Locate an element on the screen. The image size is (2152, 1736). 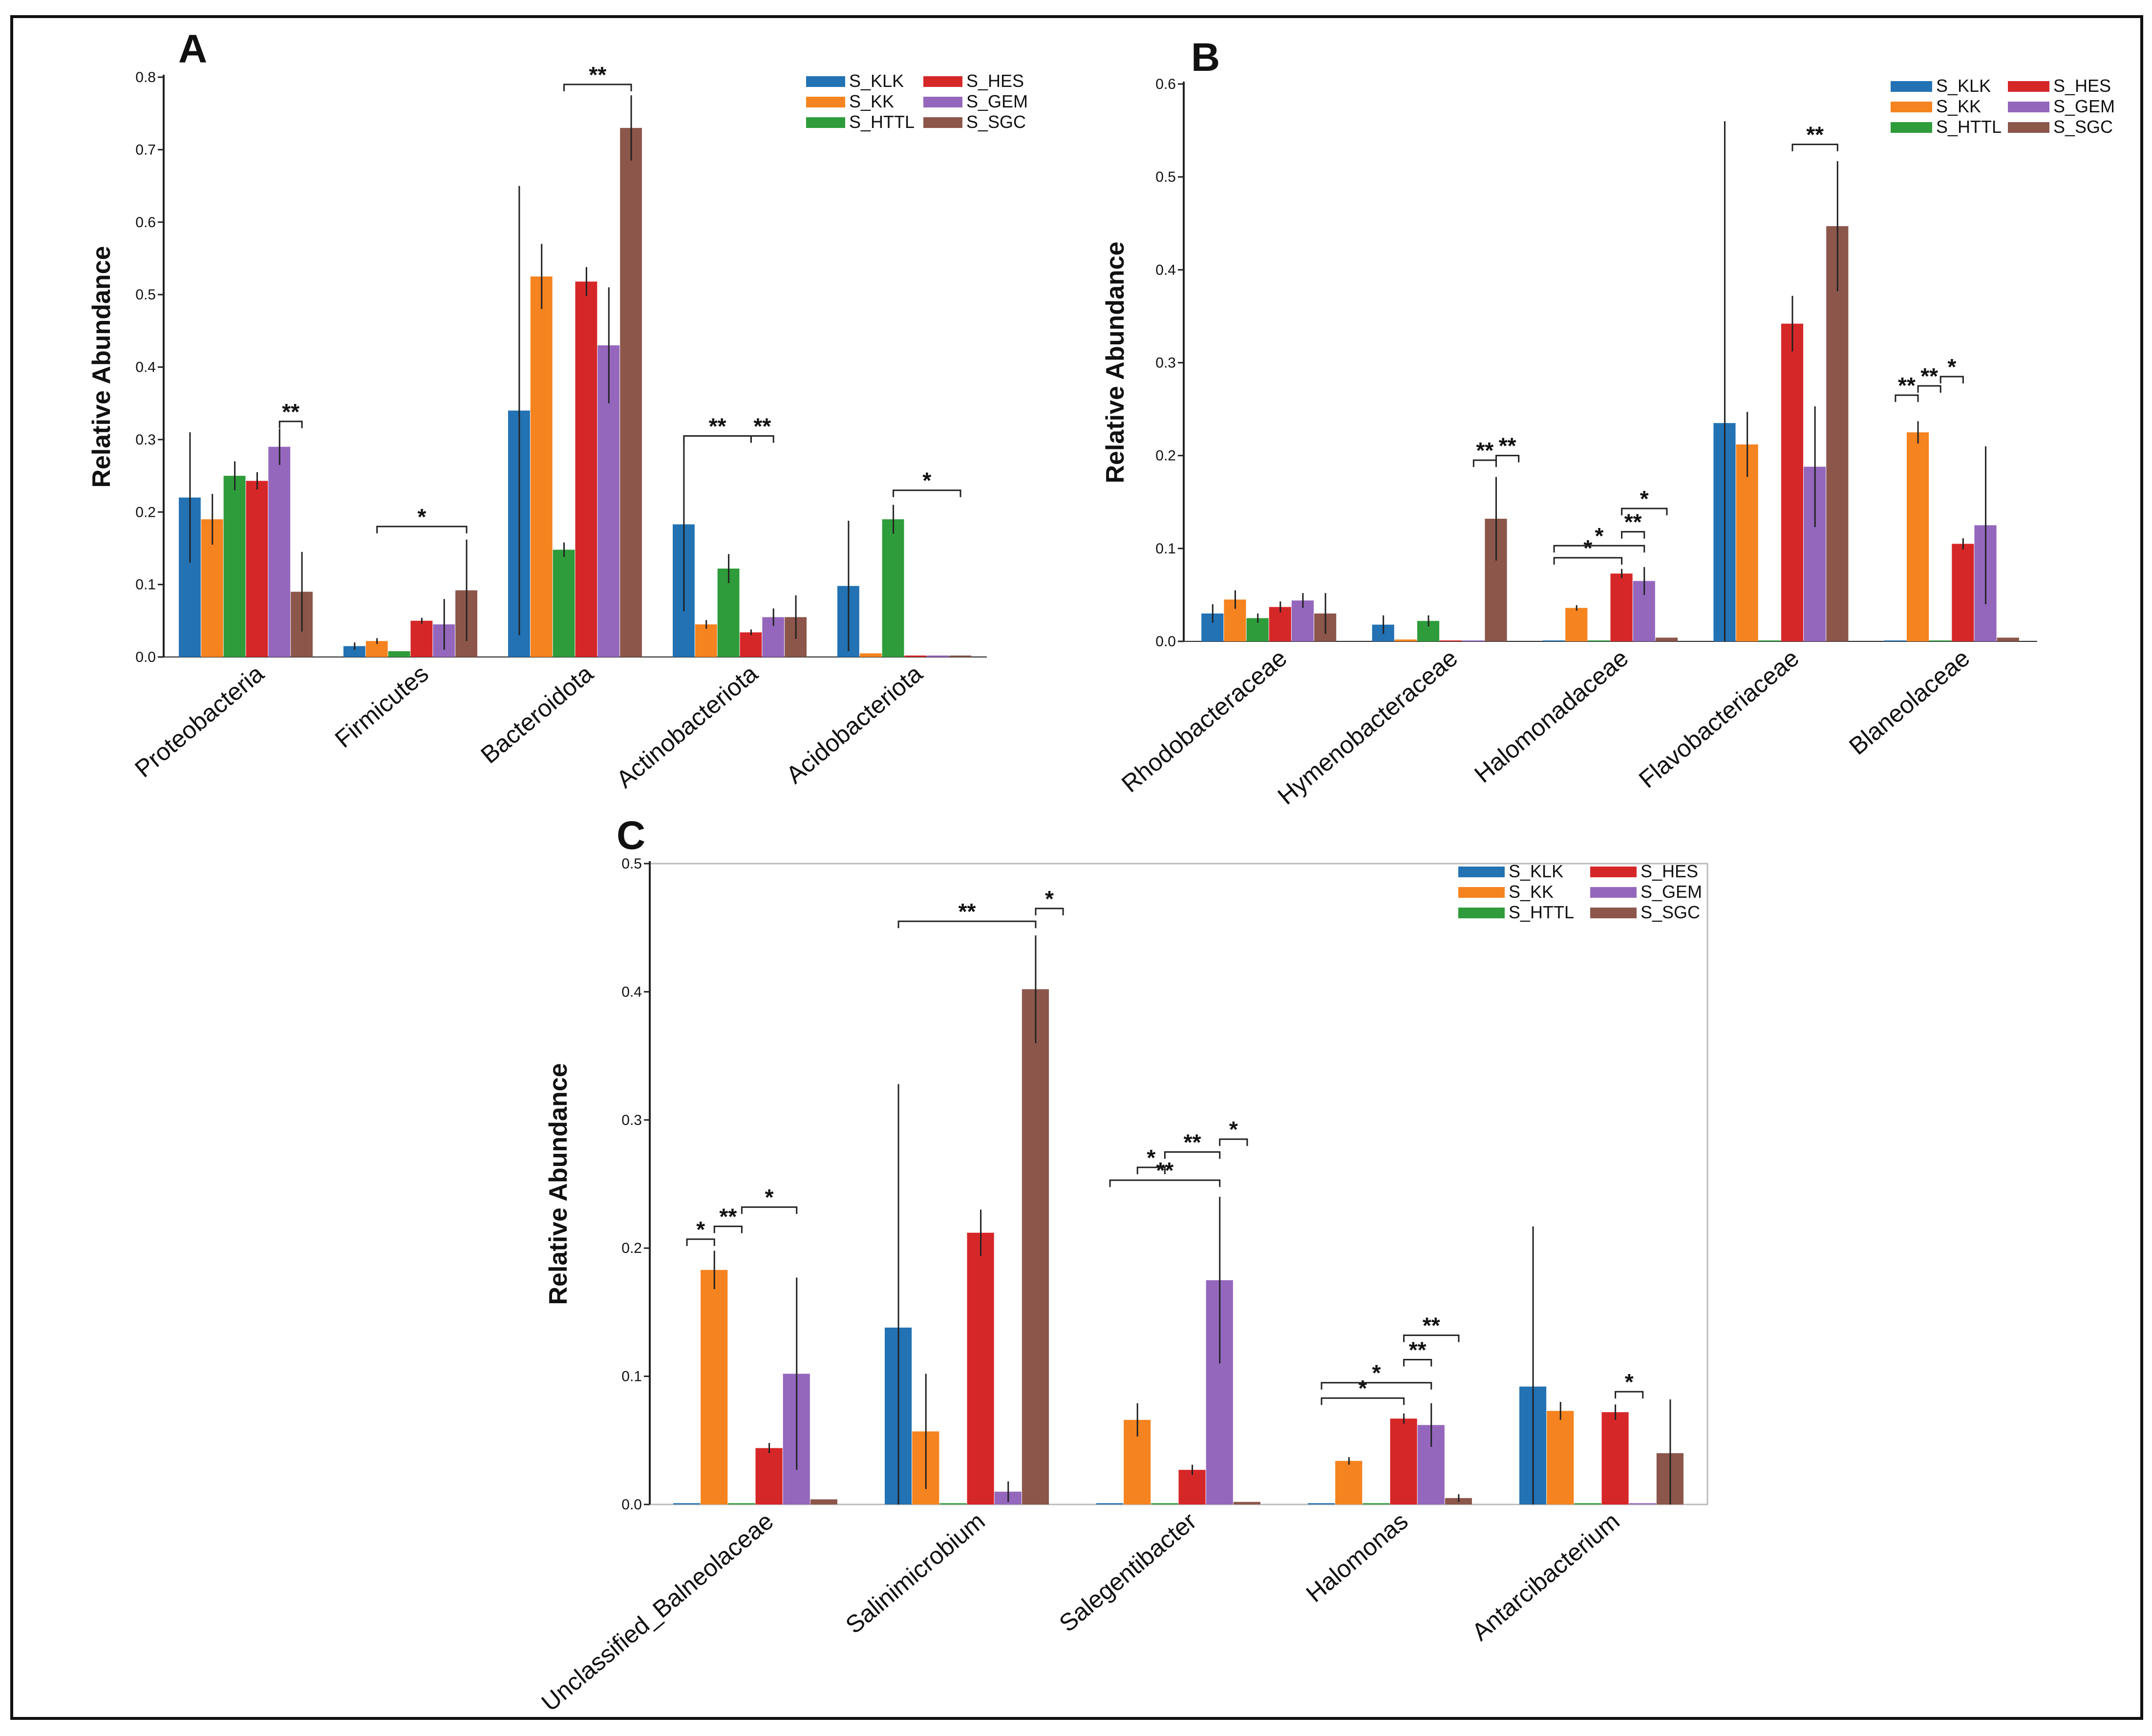
x-category-label: Hymenobacteraceae is located at coordinates (1368, 727).